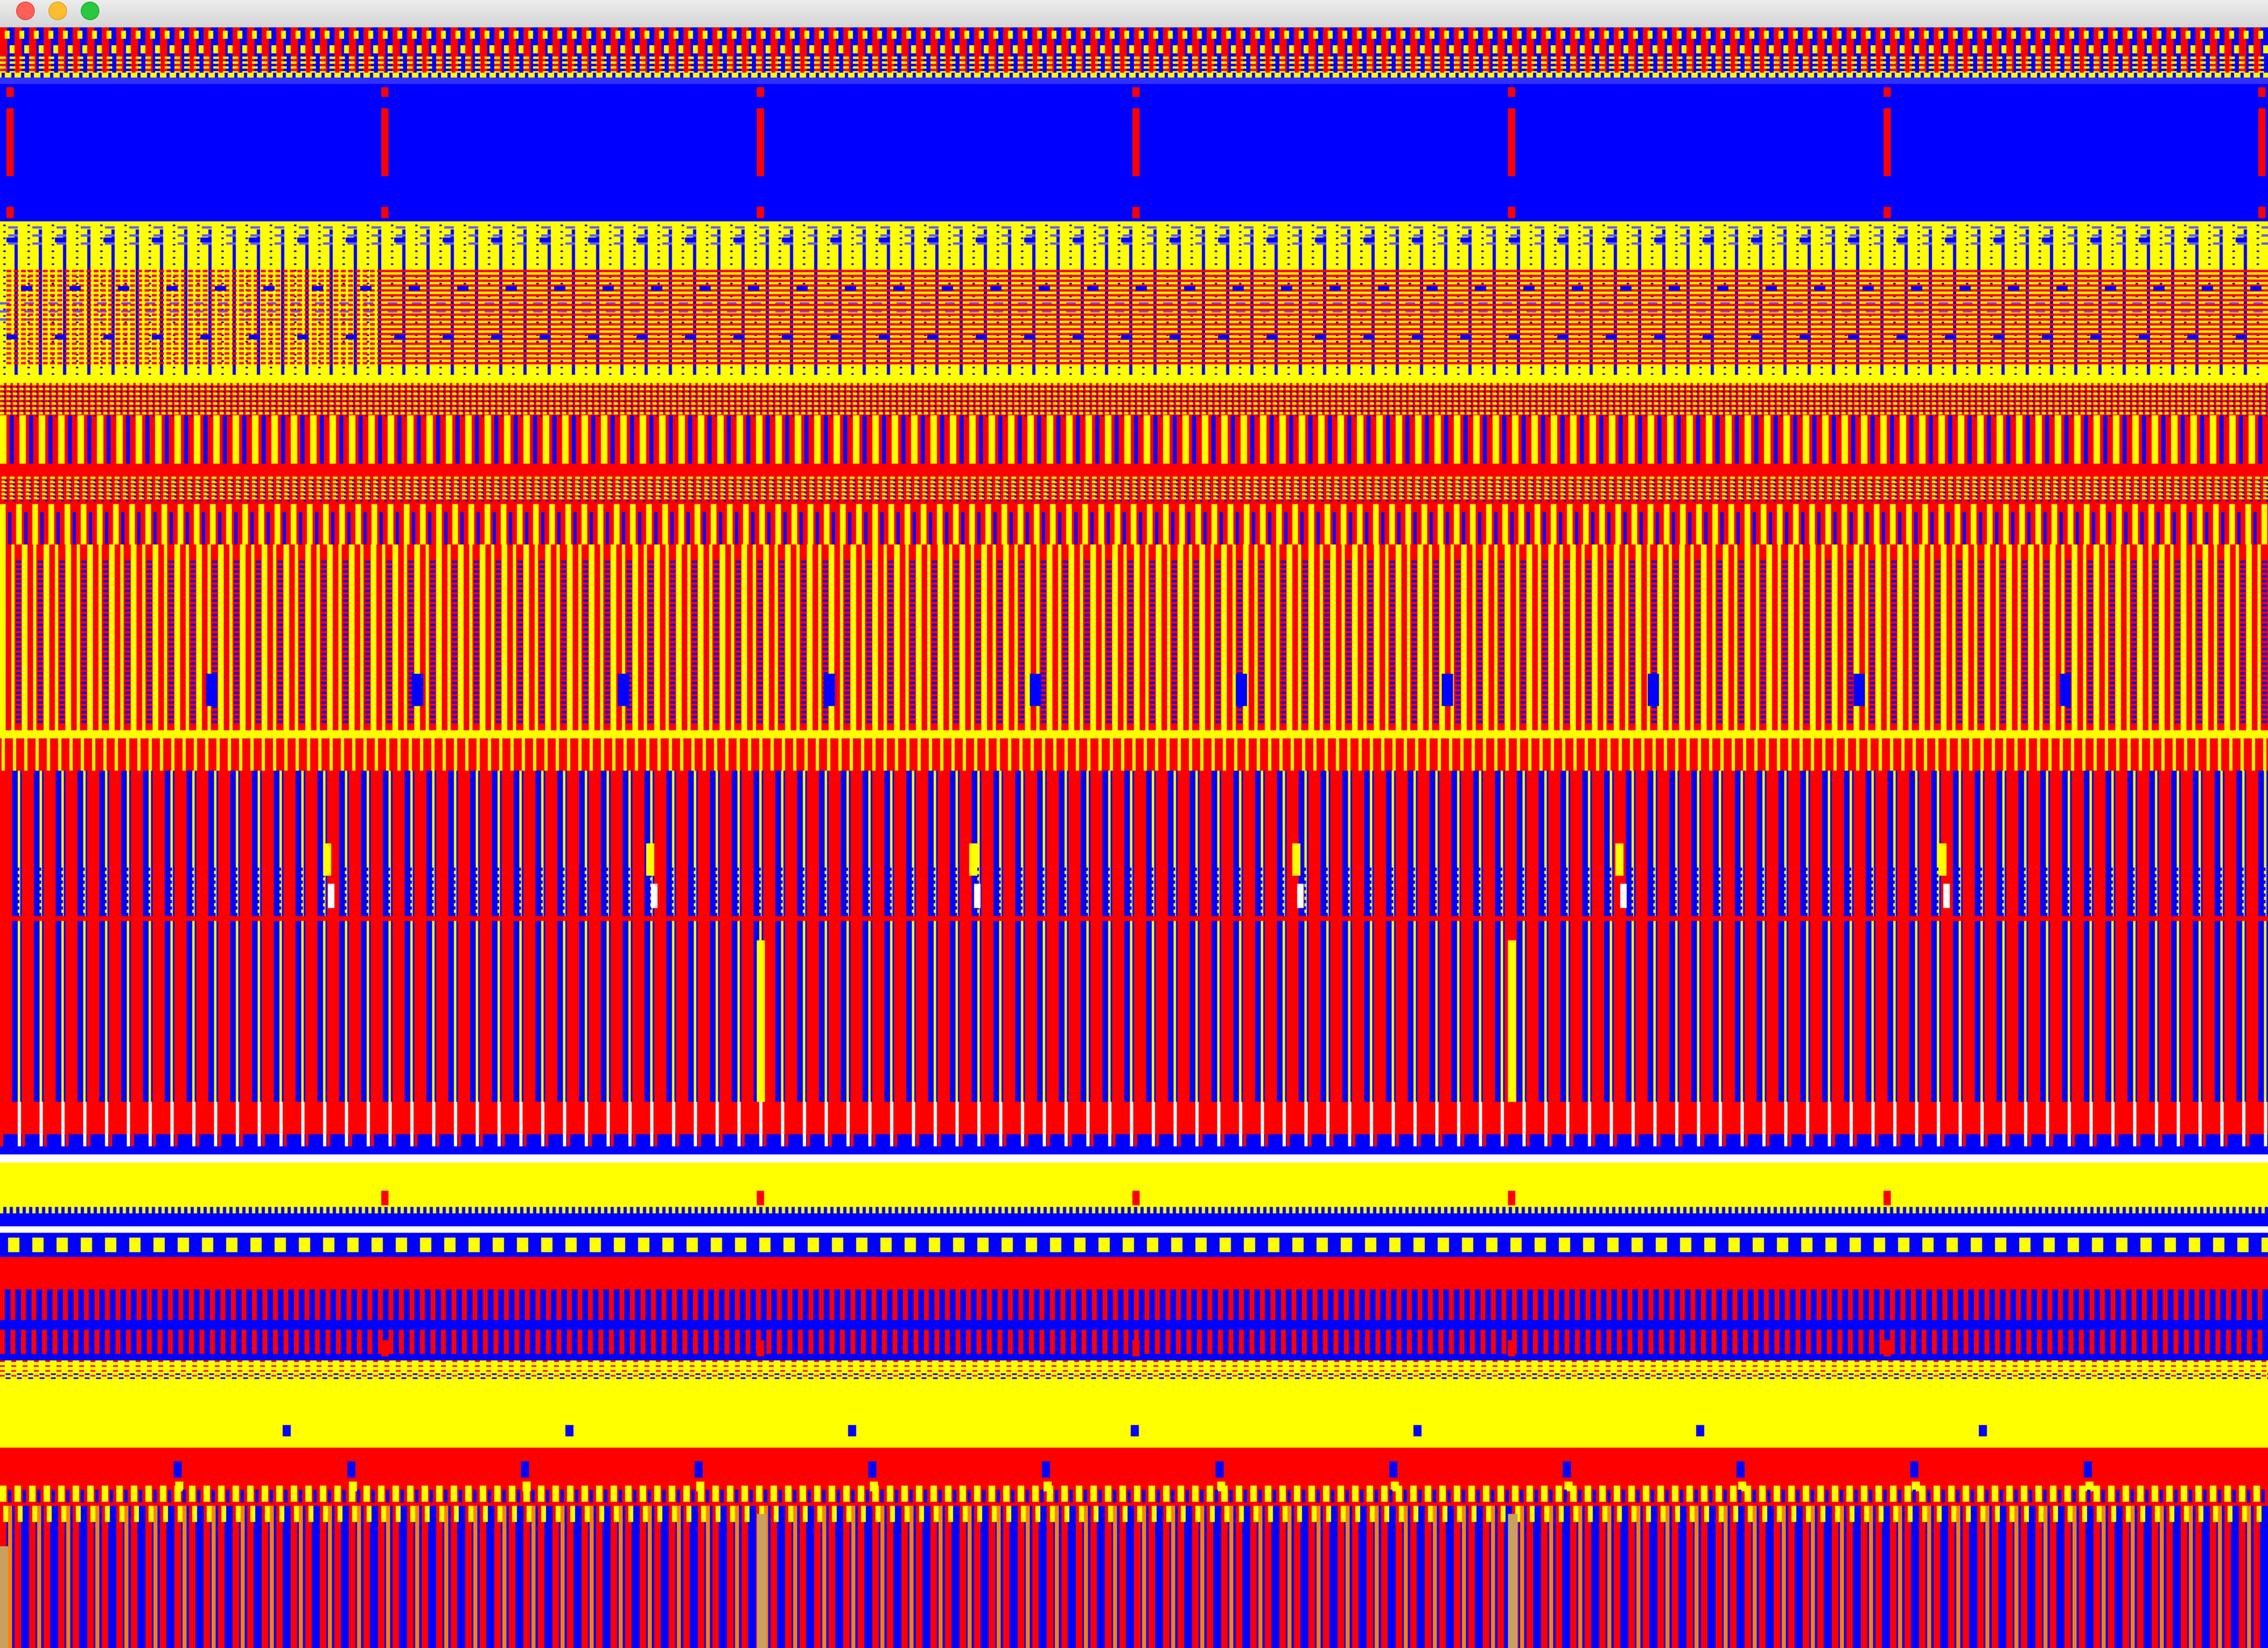  Describe the element at coordinates (57, 11) in the screenshot. I see `minimize-button` at that location.